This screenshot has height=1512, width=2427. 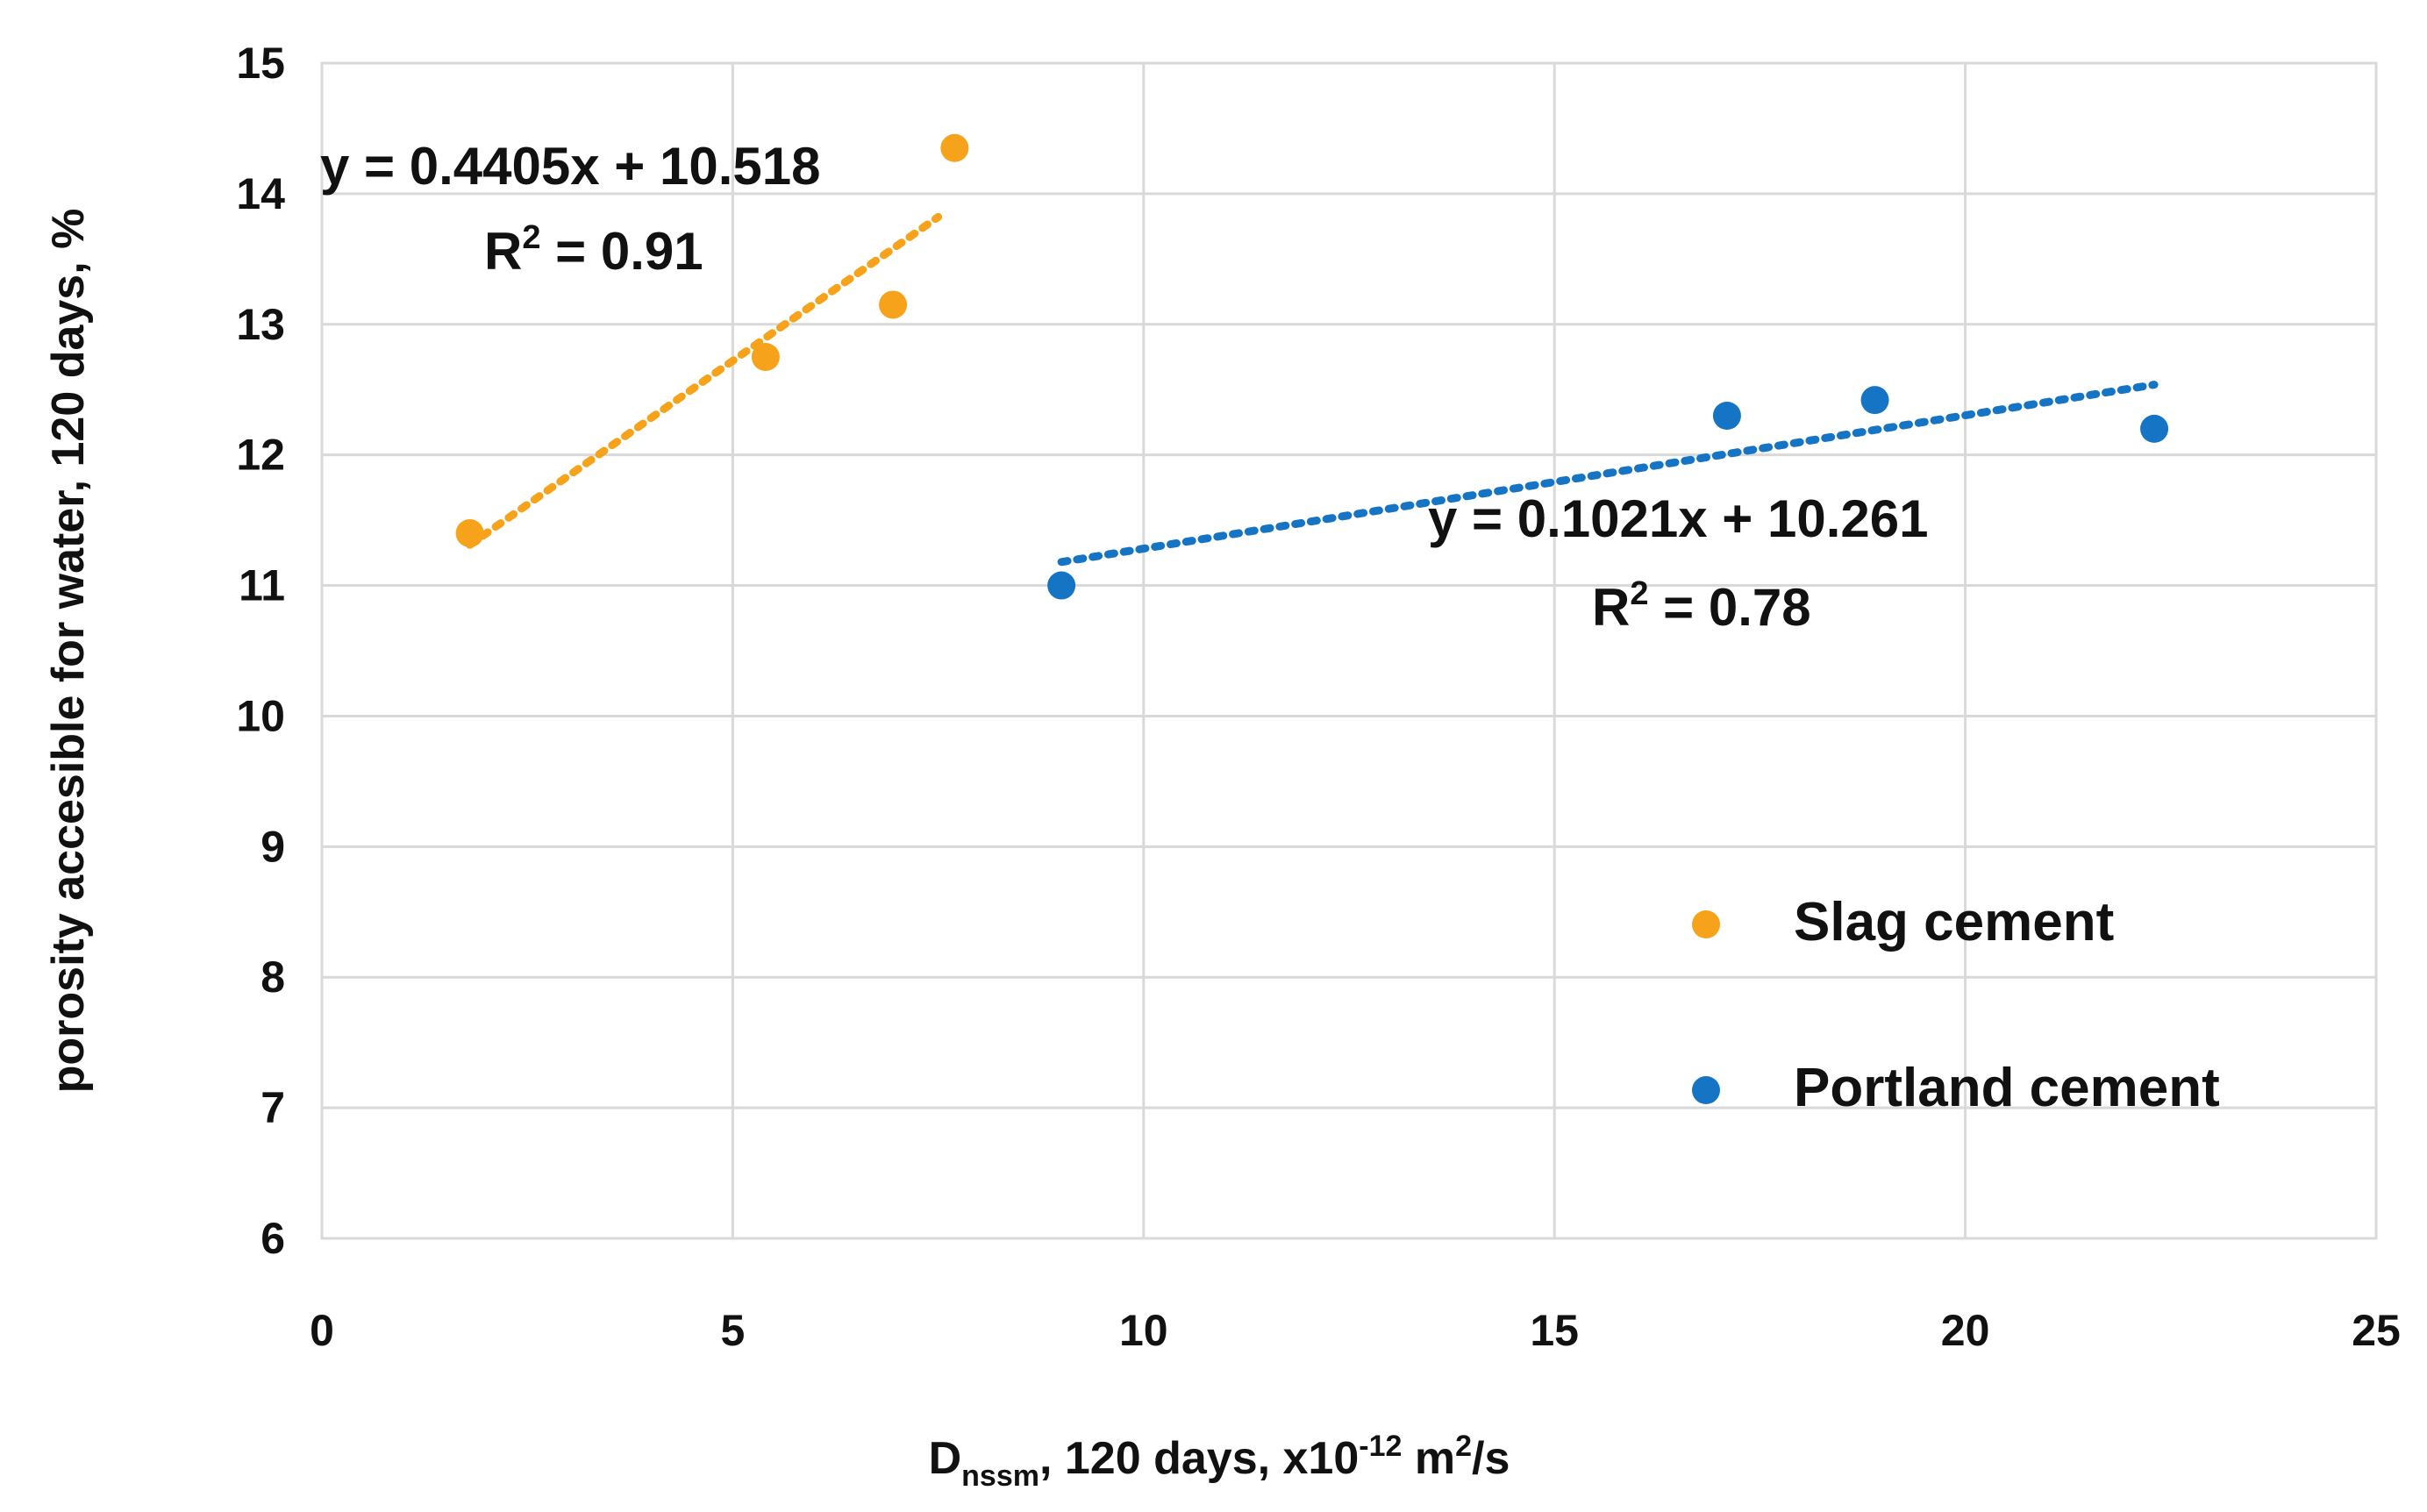 What do you see at coordinates (1954, 922) in the screenshot?
I see `legend-label-slag: Slag cement` at bounding box center [1954, 922].